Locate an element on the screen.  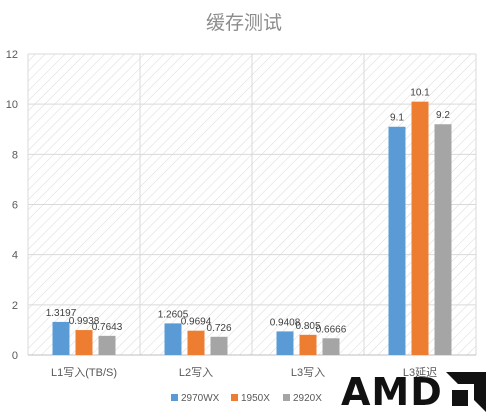
legend: 2970WX 1950X 2920X is located at coordinates (246, 398).